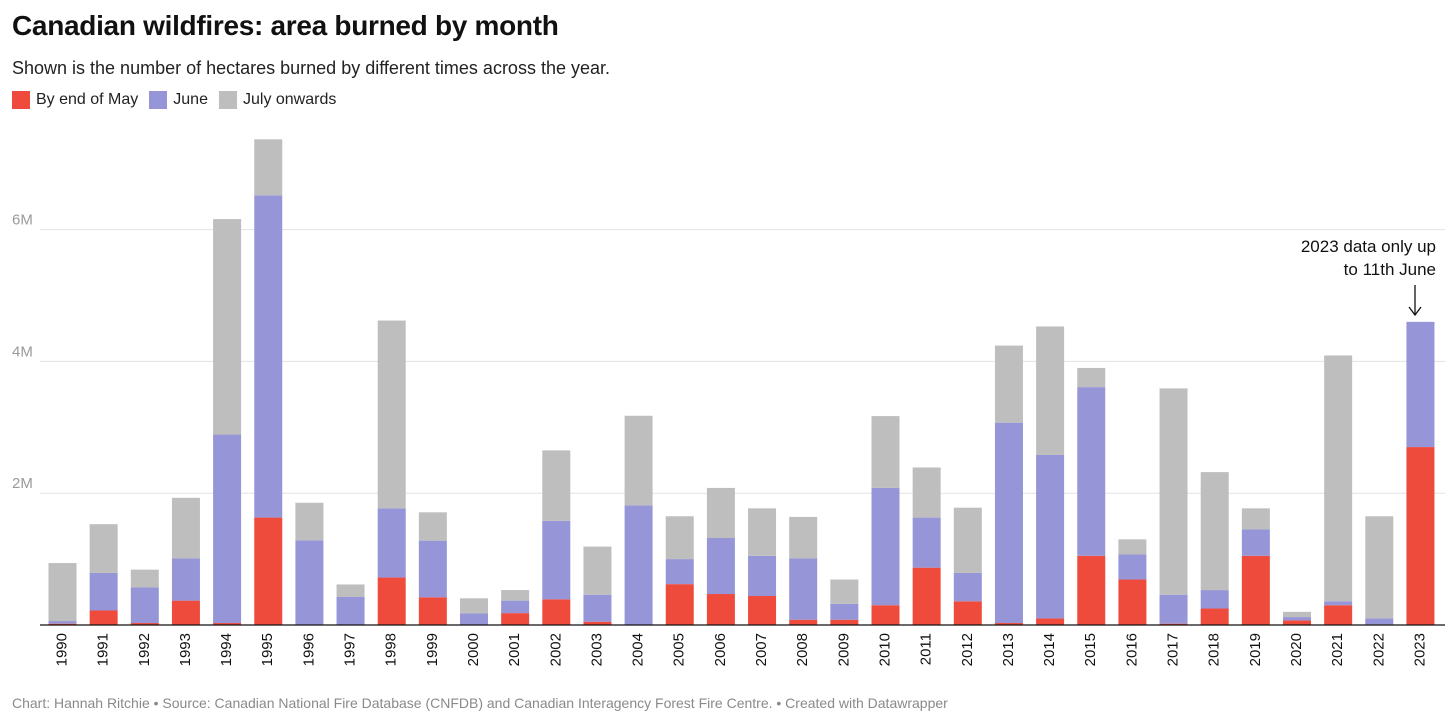  What do you see at coordinates (22, 220) in the screenshot?
I see `y-tick-label: 6M` at bounding box center [22, 220].